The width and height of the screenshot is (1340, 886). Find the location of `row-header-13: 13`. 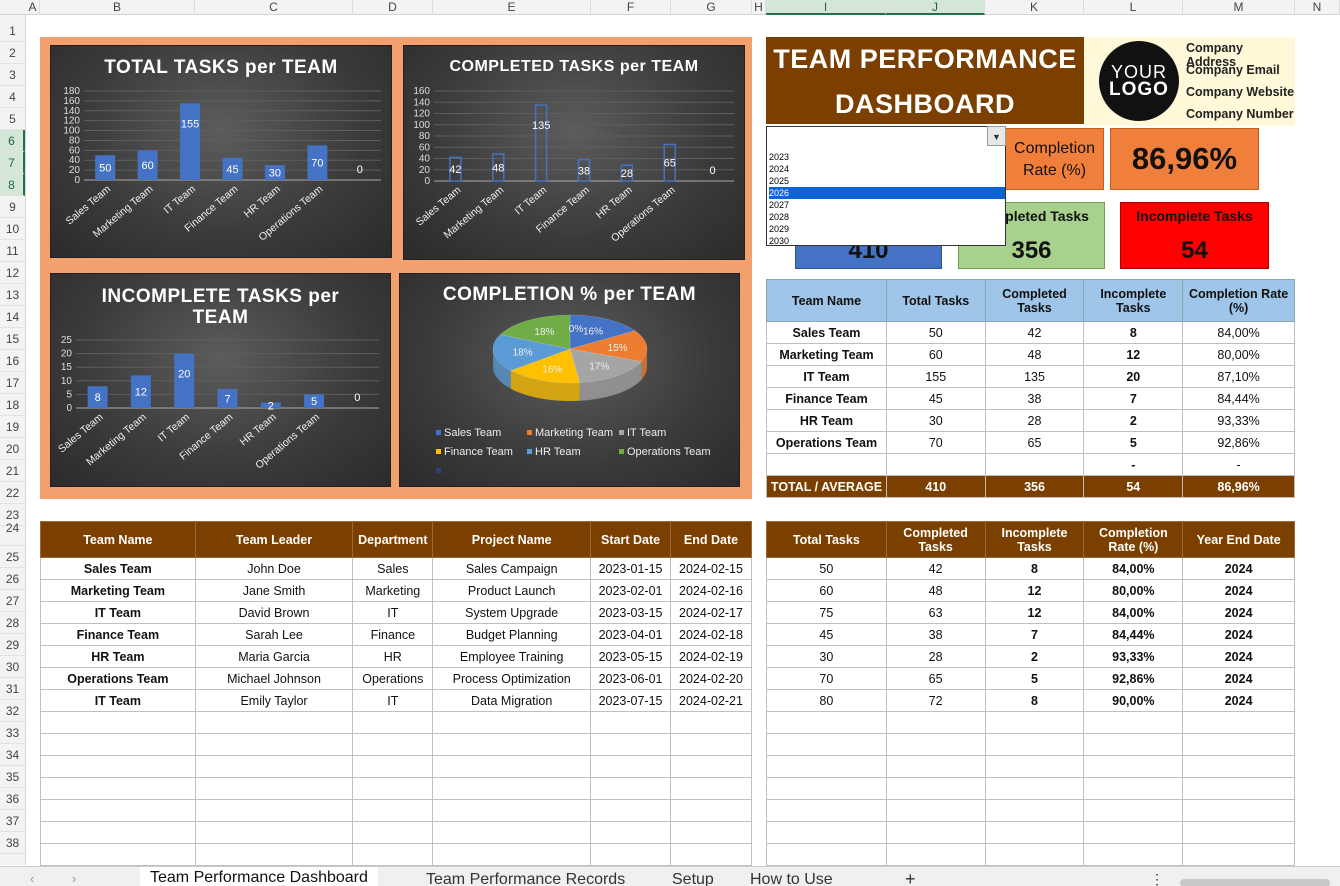

row-header-13: 13 is located at coordinates (12, 295).